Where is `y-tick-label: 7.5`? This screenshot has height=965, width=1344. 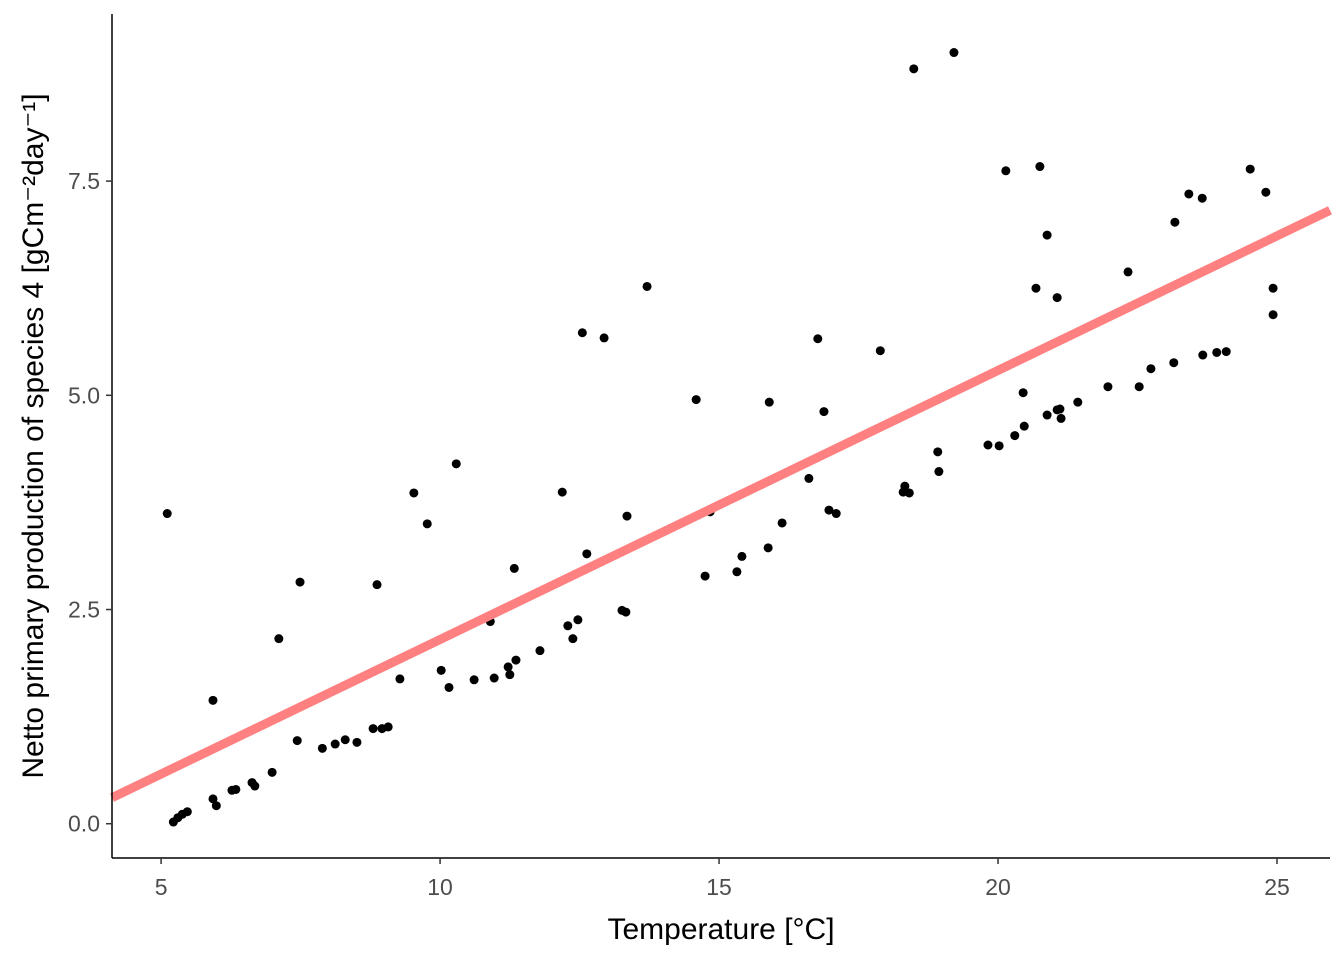
y-tick-label: 7.5 is located at coordinates (84, 181).